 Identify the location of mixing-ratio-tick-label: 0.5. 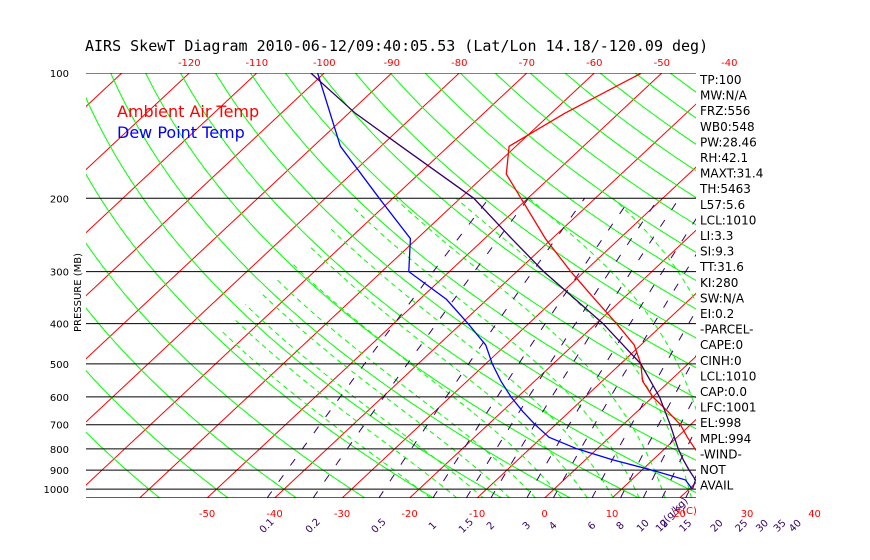
(379, 526).